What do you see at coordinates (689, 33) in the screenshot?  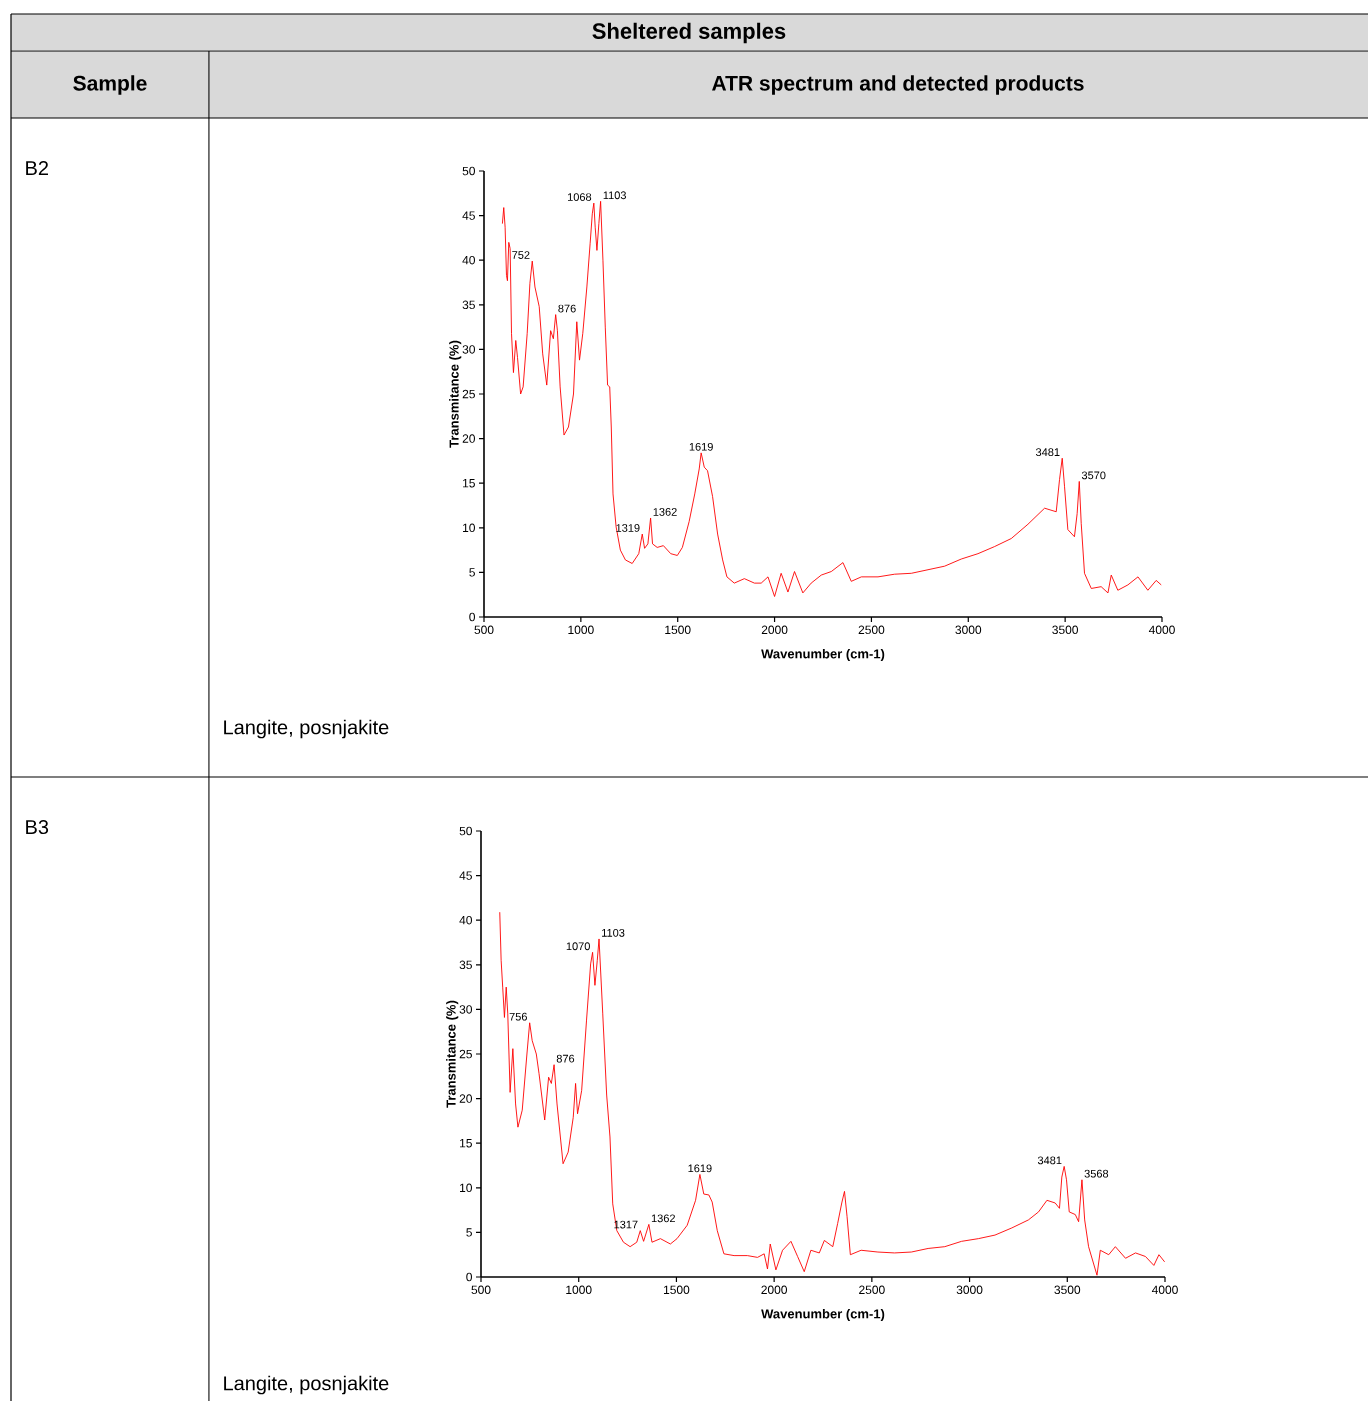 I see `chart-title: Sheltered samples` at bounding box center [689, 33].